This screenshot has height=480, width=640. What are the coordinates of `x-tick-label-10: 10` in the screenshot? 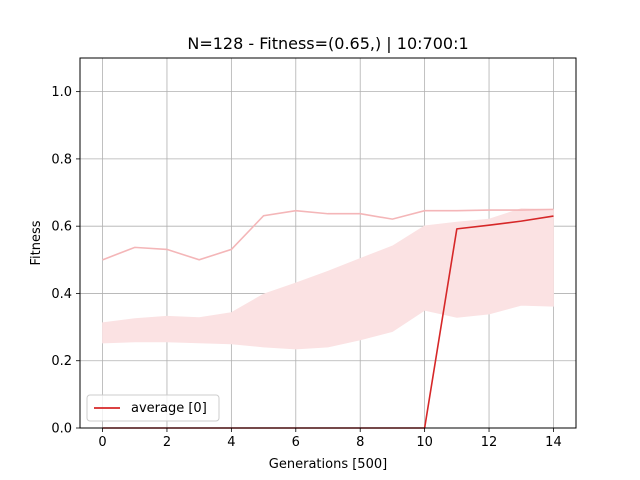 It's located at (424, 442).